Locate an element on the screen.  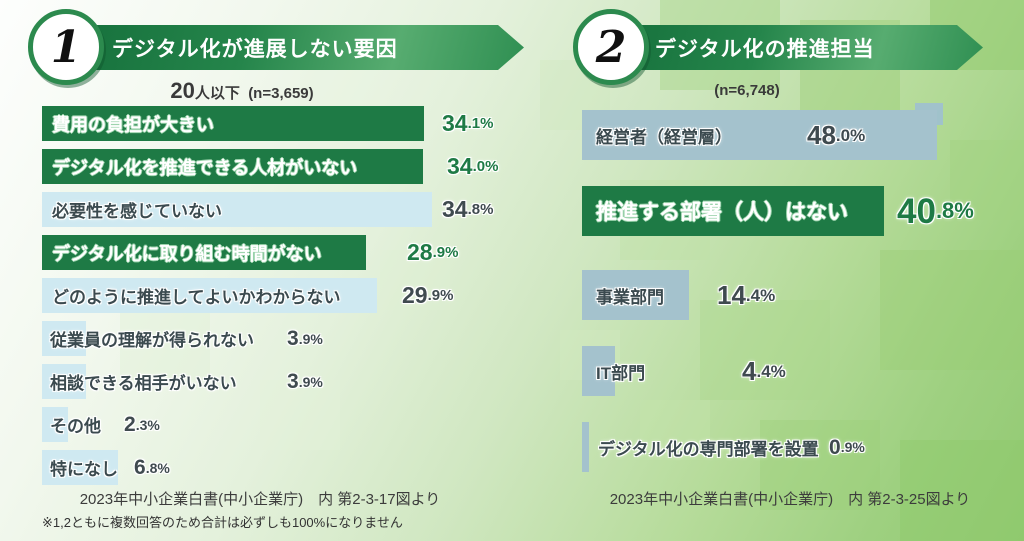
panel-1-subtitle: 20人以下 (n=3,659) is located at coordinates (242, 91).